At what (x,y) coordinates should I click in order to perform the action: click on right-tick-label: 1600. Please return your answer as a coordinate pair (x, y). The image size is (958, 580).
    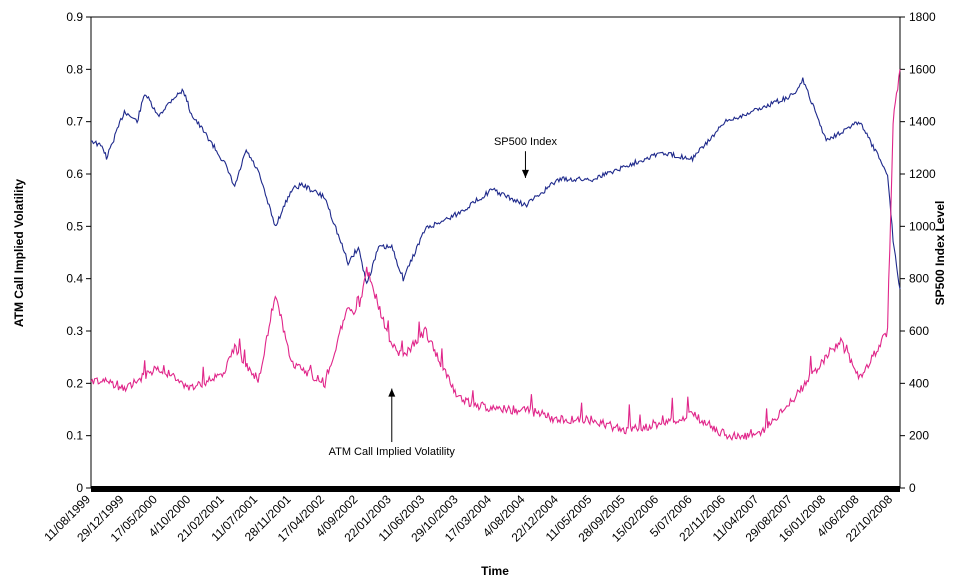
    Looking at the image, I should click on (922, 69).